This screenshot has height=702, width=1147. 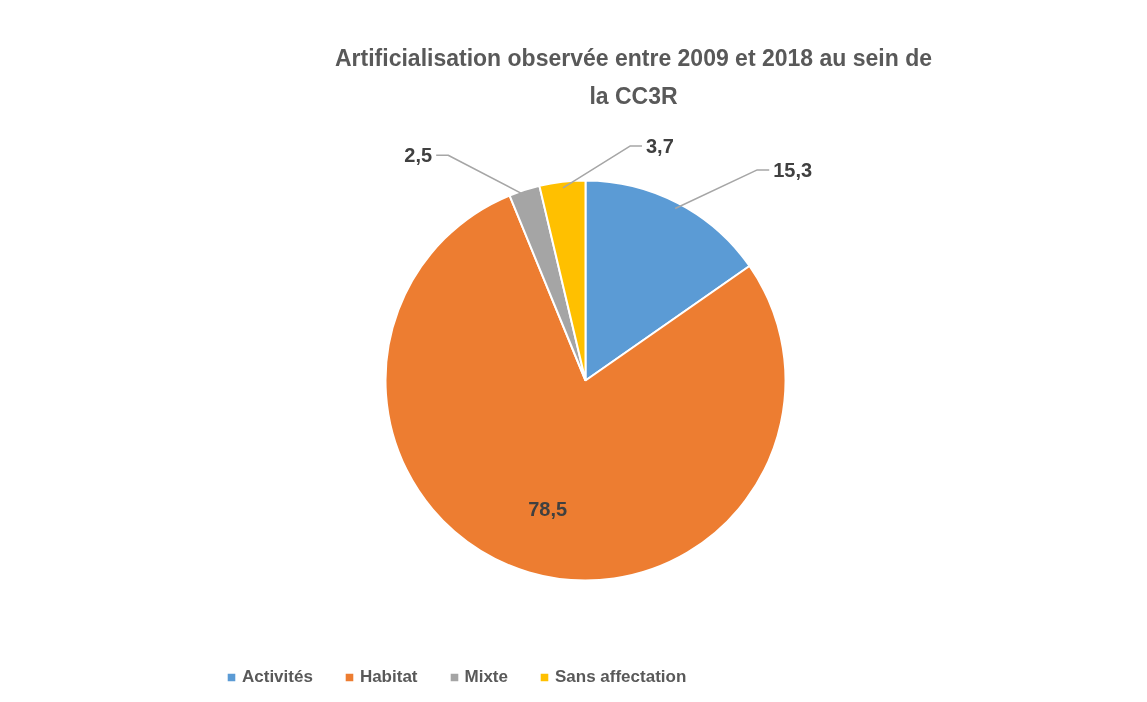 What do you see at coordinates (277, 677) in the screenshot?
I see `legend-label: Activités` at bounding box center [277, 677].